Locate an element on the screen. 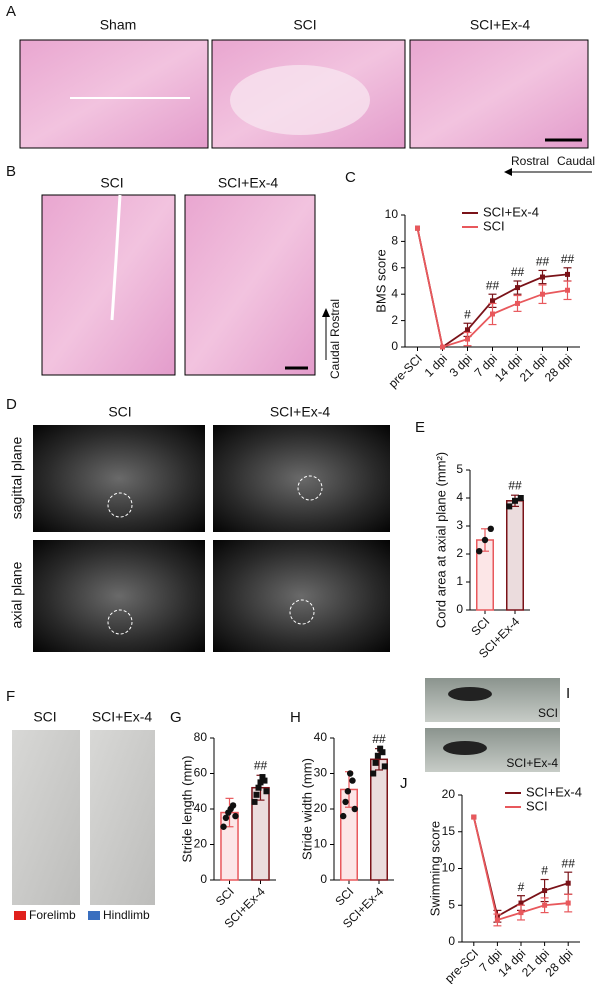  legend-swatch is located at coordinates (20, 915).